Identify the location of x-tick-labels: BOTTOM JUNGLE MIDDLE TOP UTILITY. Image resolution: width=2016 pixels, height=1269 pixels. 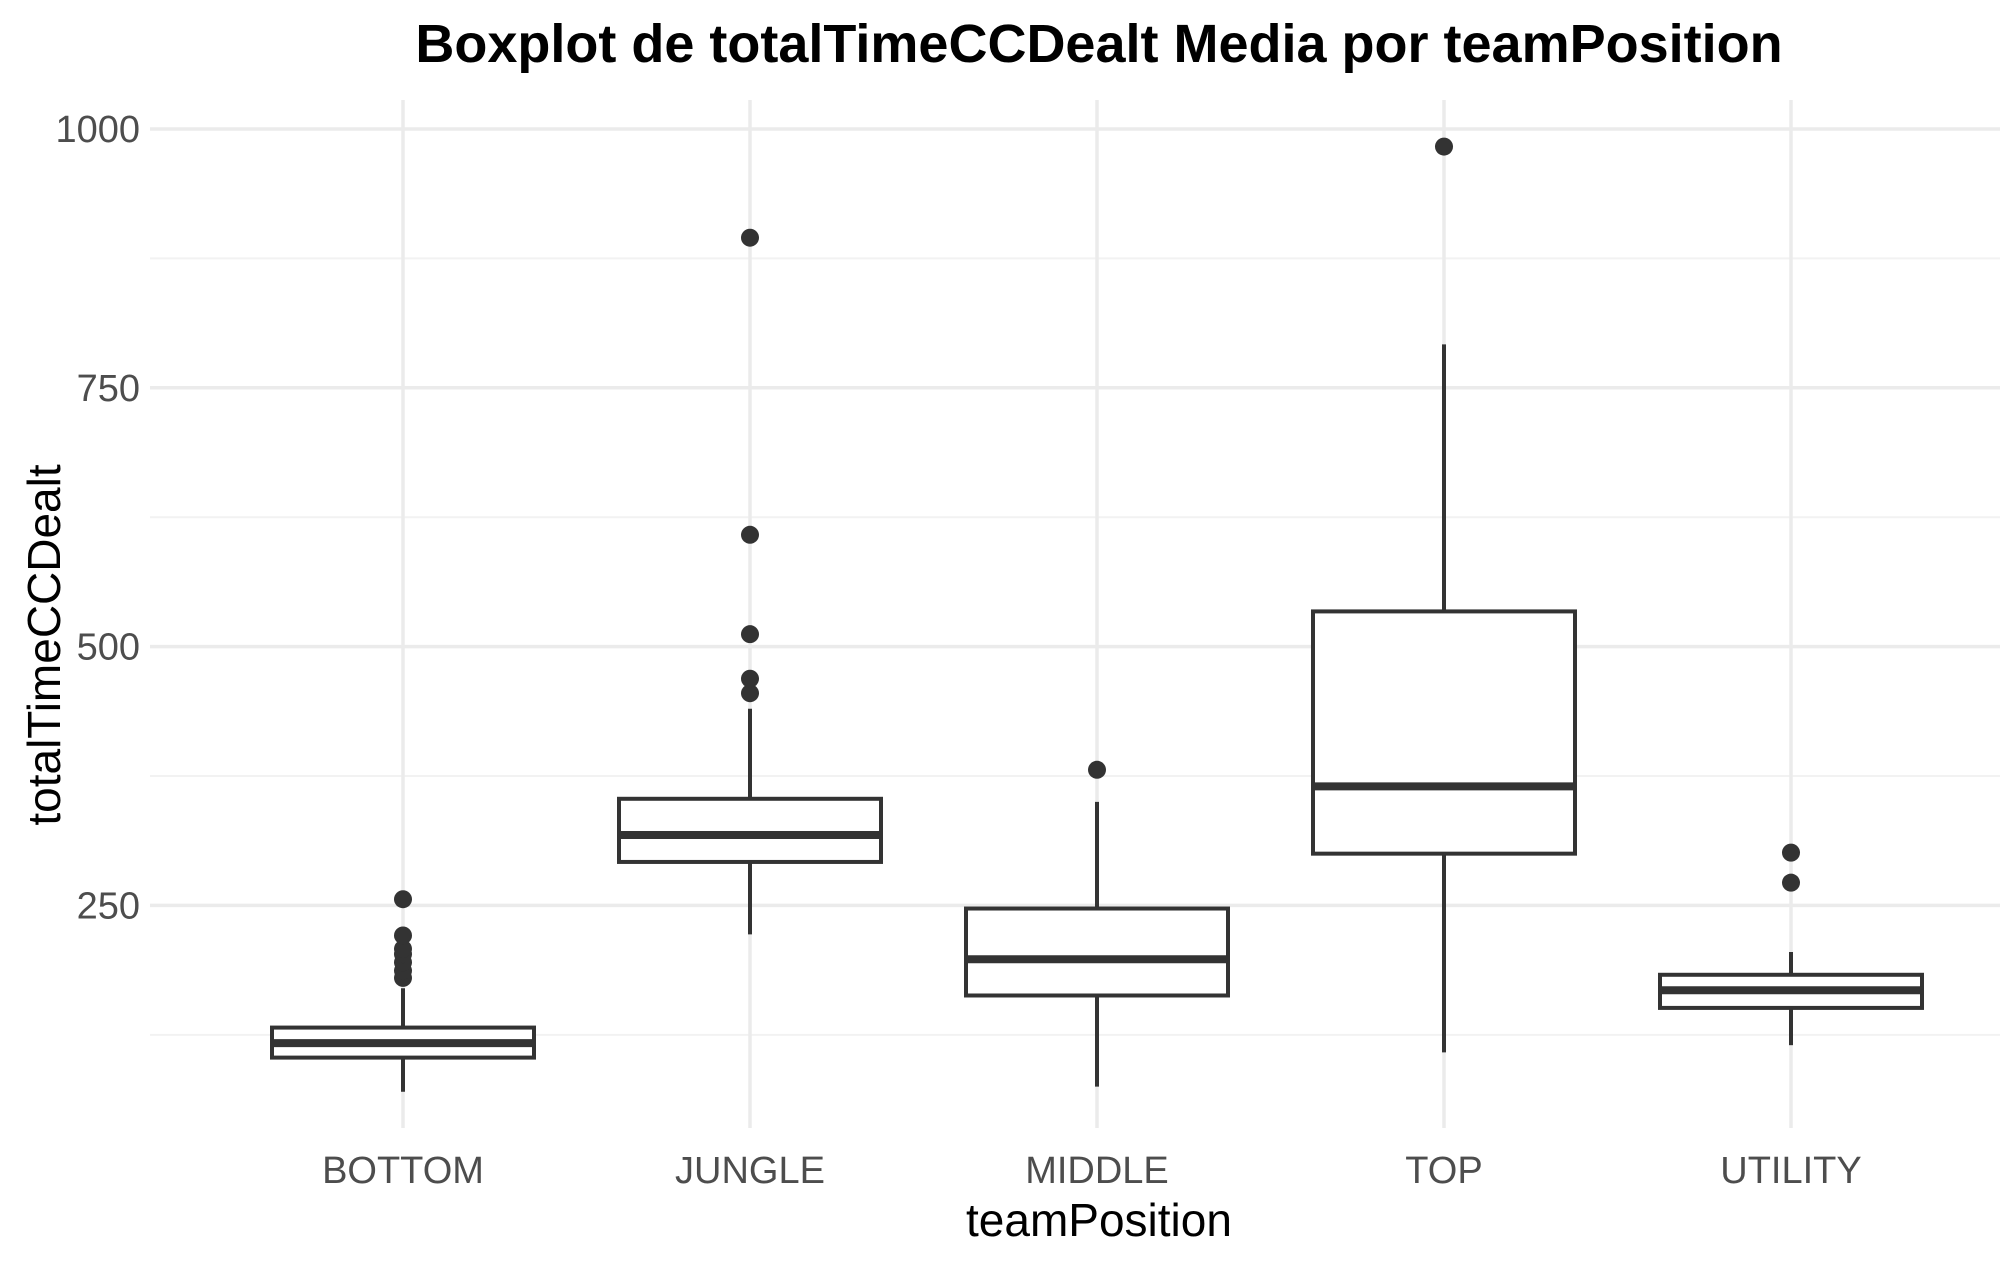
(1092, 1171).